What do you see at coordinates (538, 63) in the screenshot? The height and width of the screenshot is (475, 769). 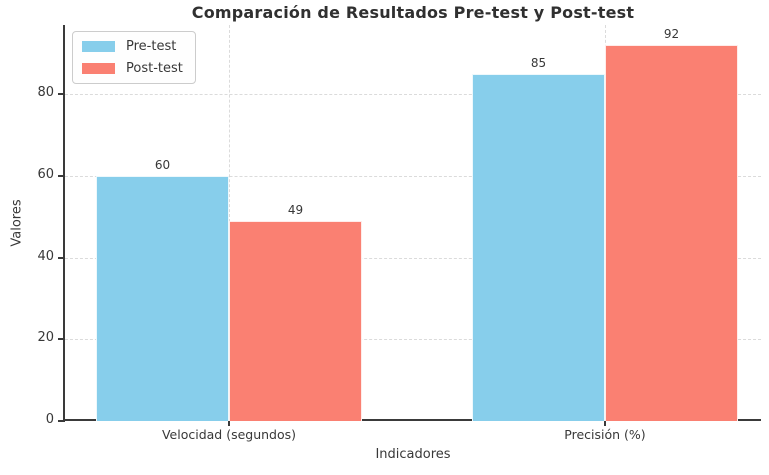 I see `bar-value-label: 85` at bounding box center [538, 63].